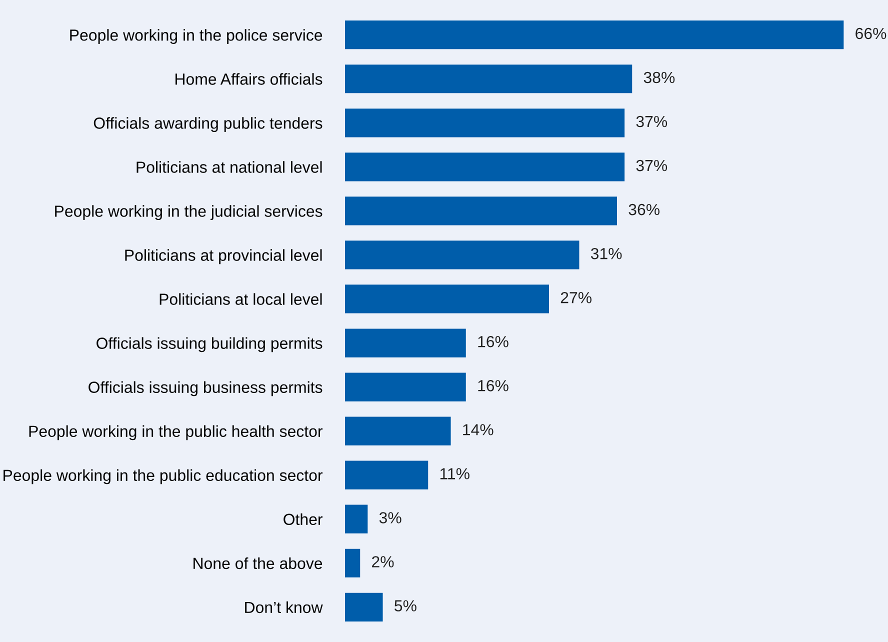 Image resolution: width=888 pixels, height=642 pixels. What do you see at coordinates (229, 167) in the screenshot?
I see `y-tick-label: Politicians at national level` at bounding box center [229, 167].